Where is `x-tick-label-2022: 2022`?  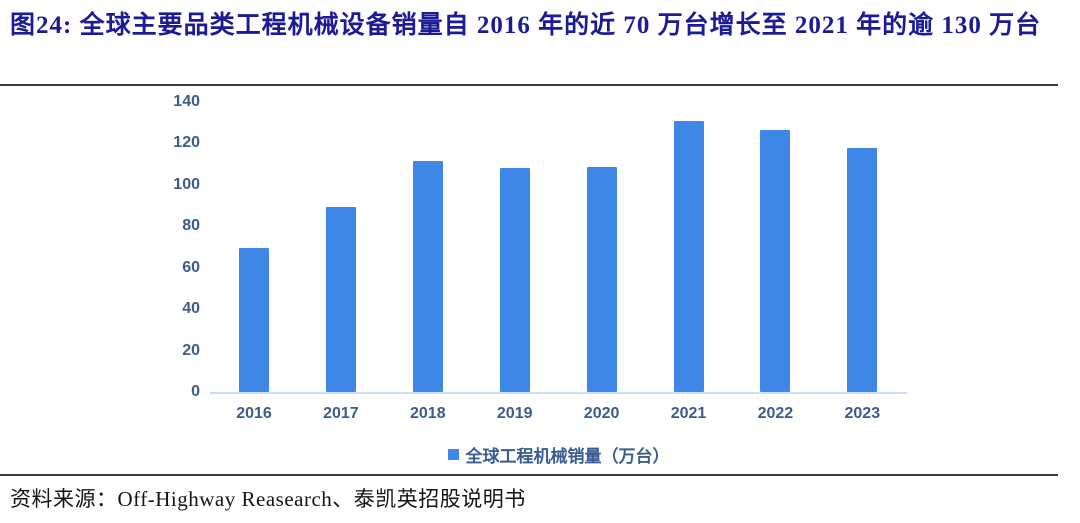
x-tick-label-2022: 2022 is located at coordinates (775, 413).